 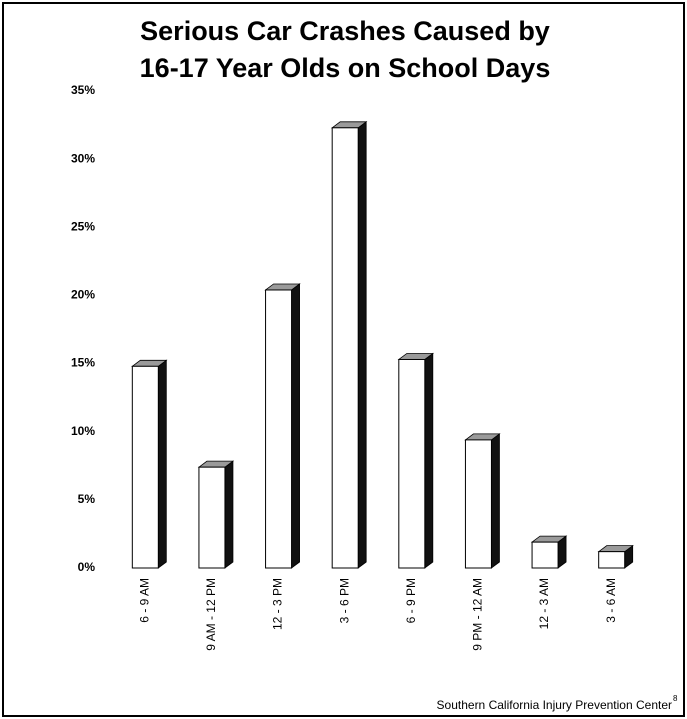 I want to click on y-tick-label: 20%, so click(x=83, y=295).